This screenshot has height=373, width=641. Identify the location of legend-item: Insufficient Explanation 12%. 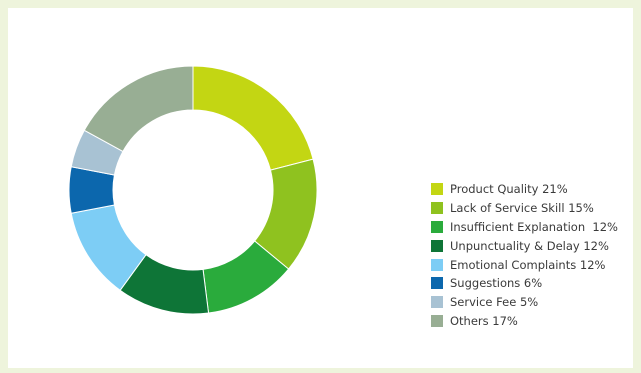
(524, 227).